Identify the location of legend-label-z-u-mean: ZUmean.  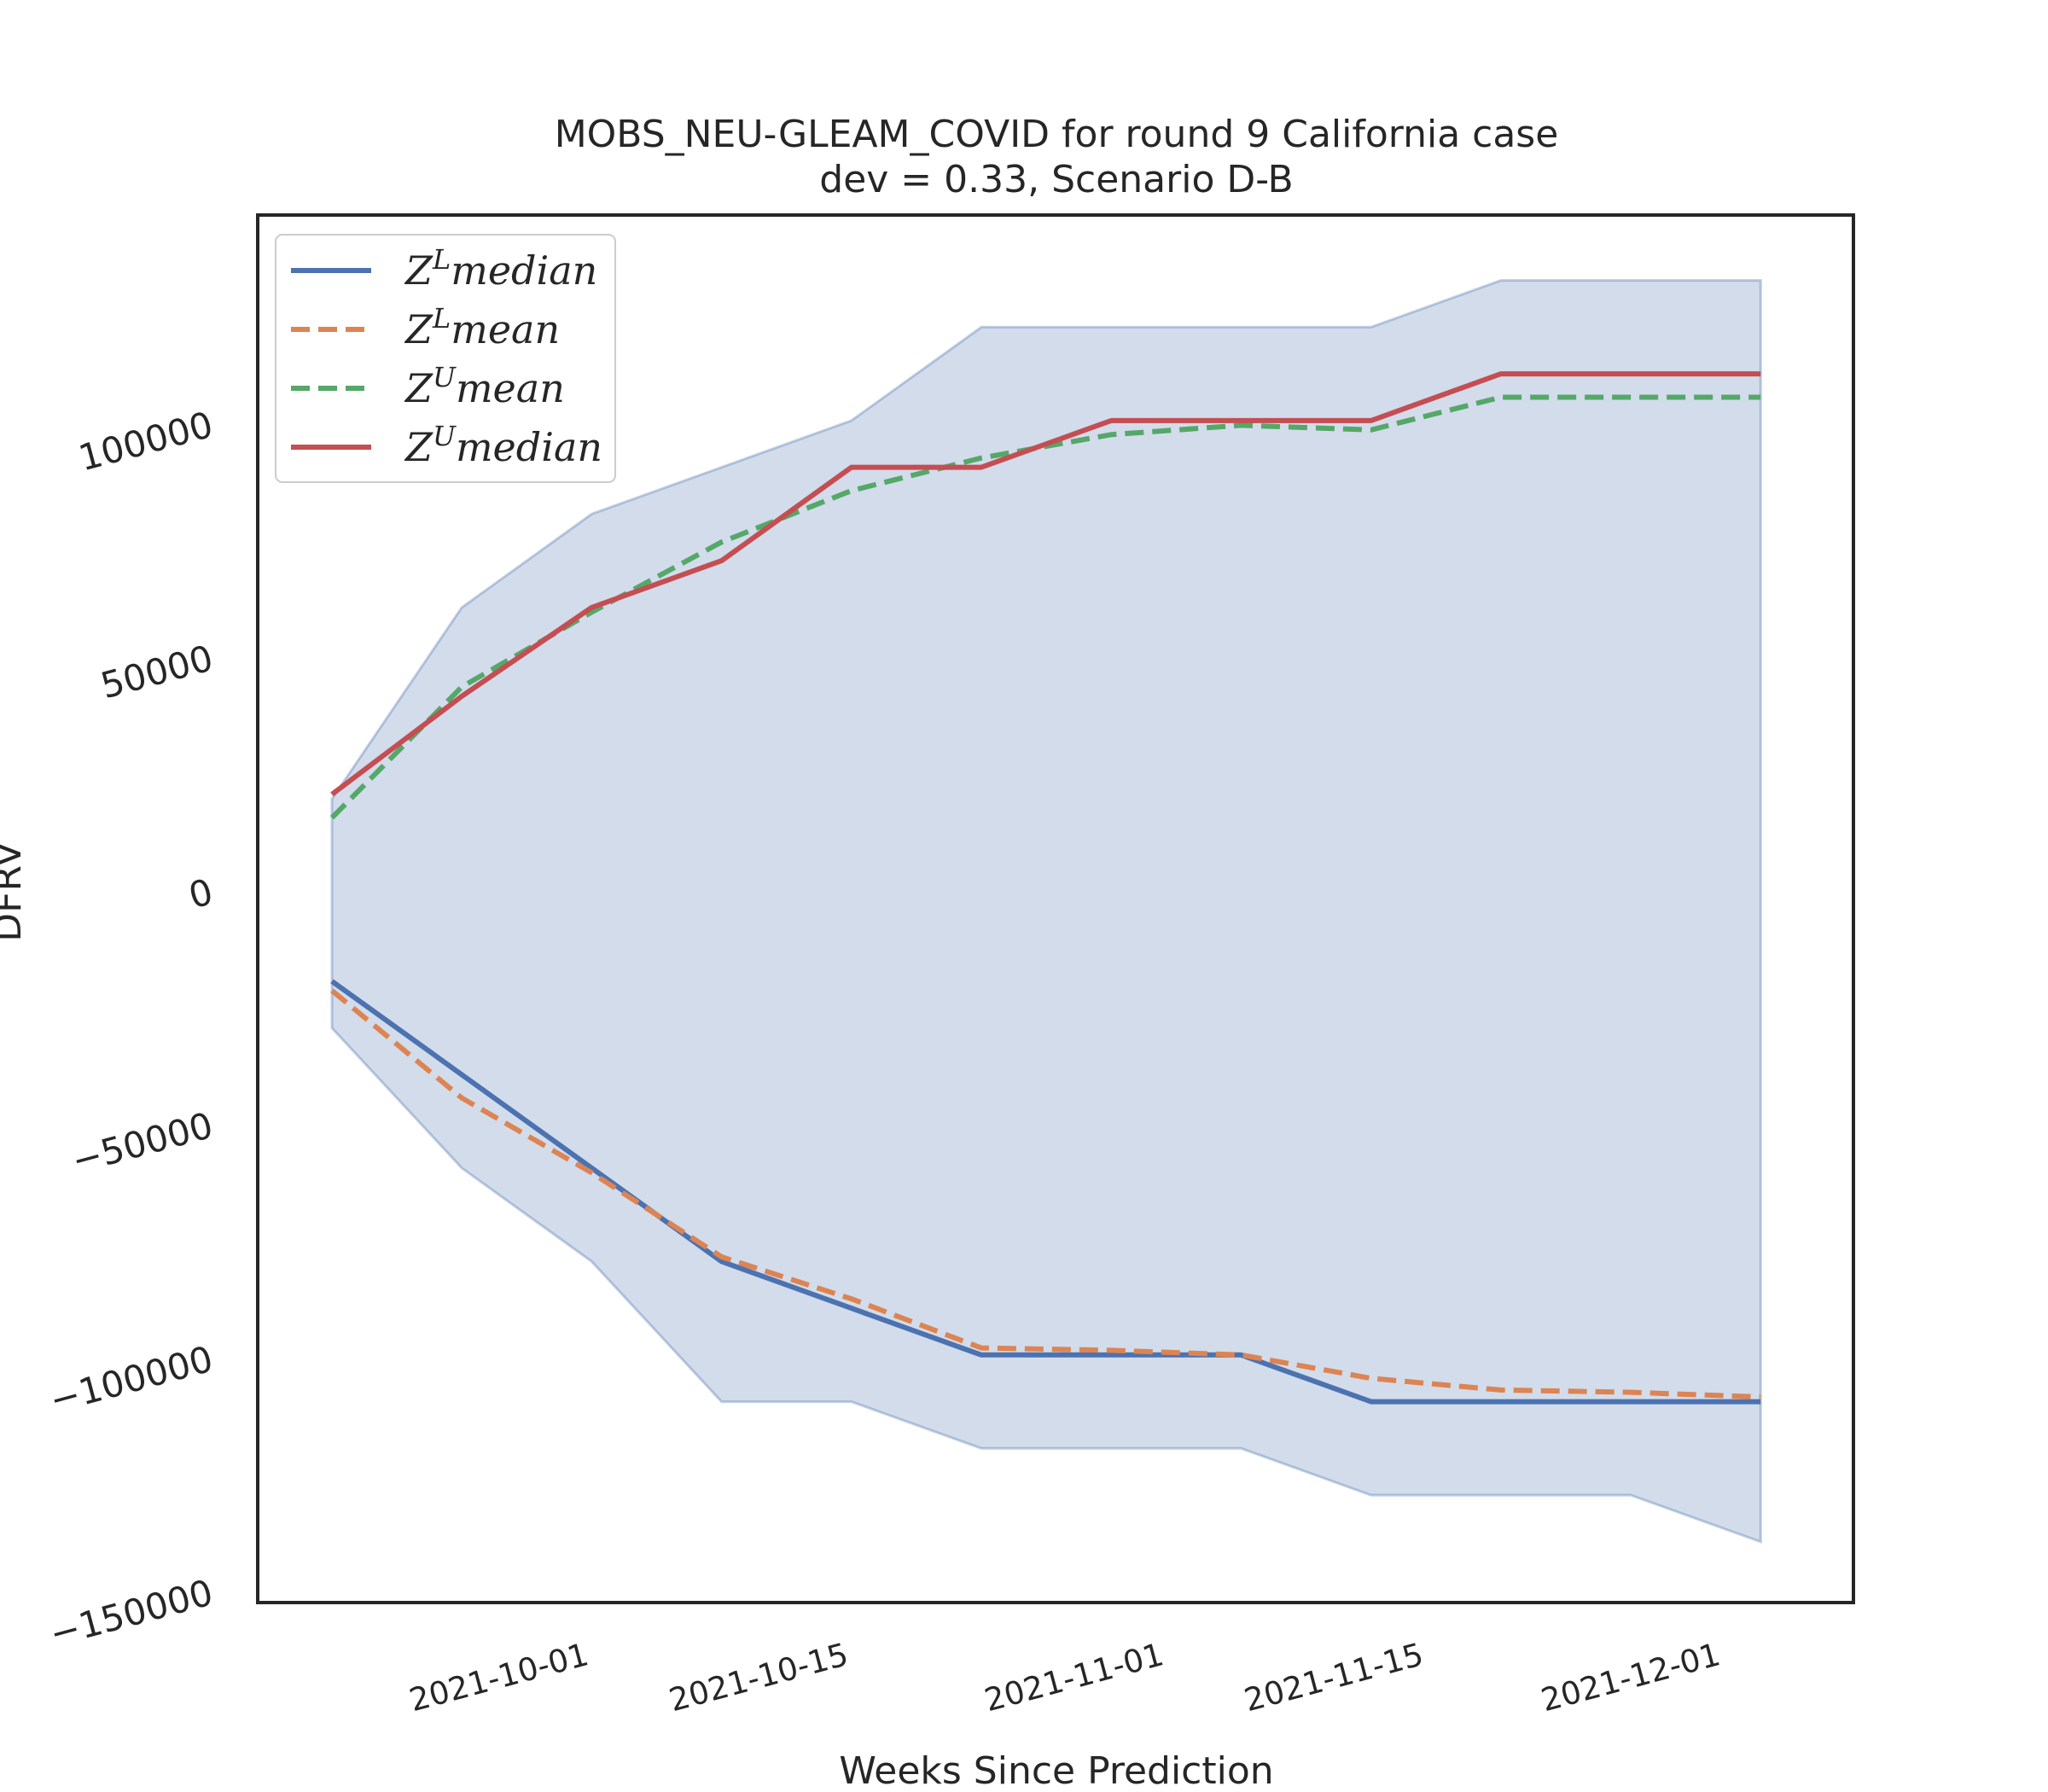
(485, 386).